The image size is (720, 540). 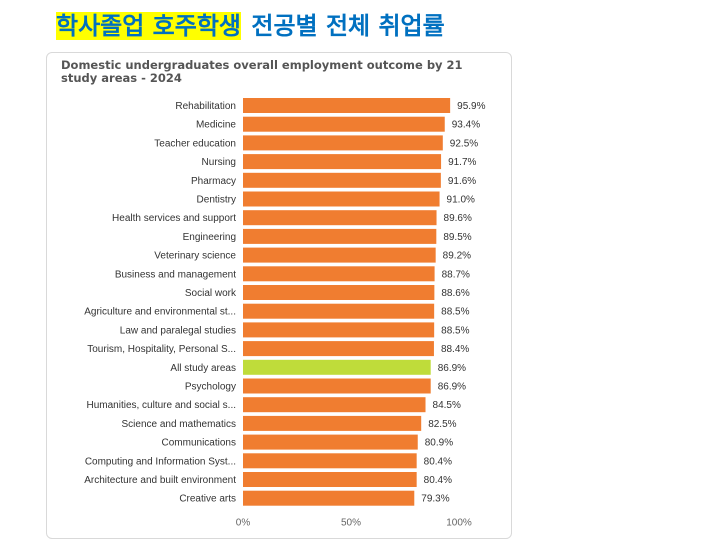 What do you see at coordinates (178, 424) in the screenshot?
I see `category-label: Science and mathematics` at bounding box center [178, 424].